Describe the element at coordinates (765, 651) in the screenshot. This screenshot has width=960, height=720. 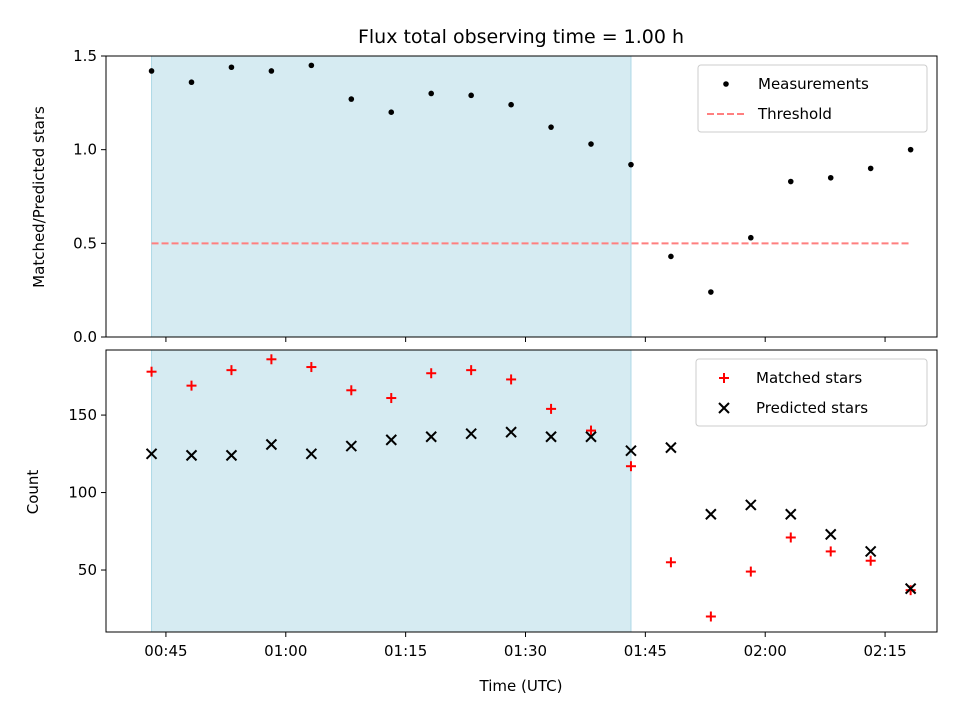
I see `x-tick-label-5: 02:00` at that location.